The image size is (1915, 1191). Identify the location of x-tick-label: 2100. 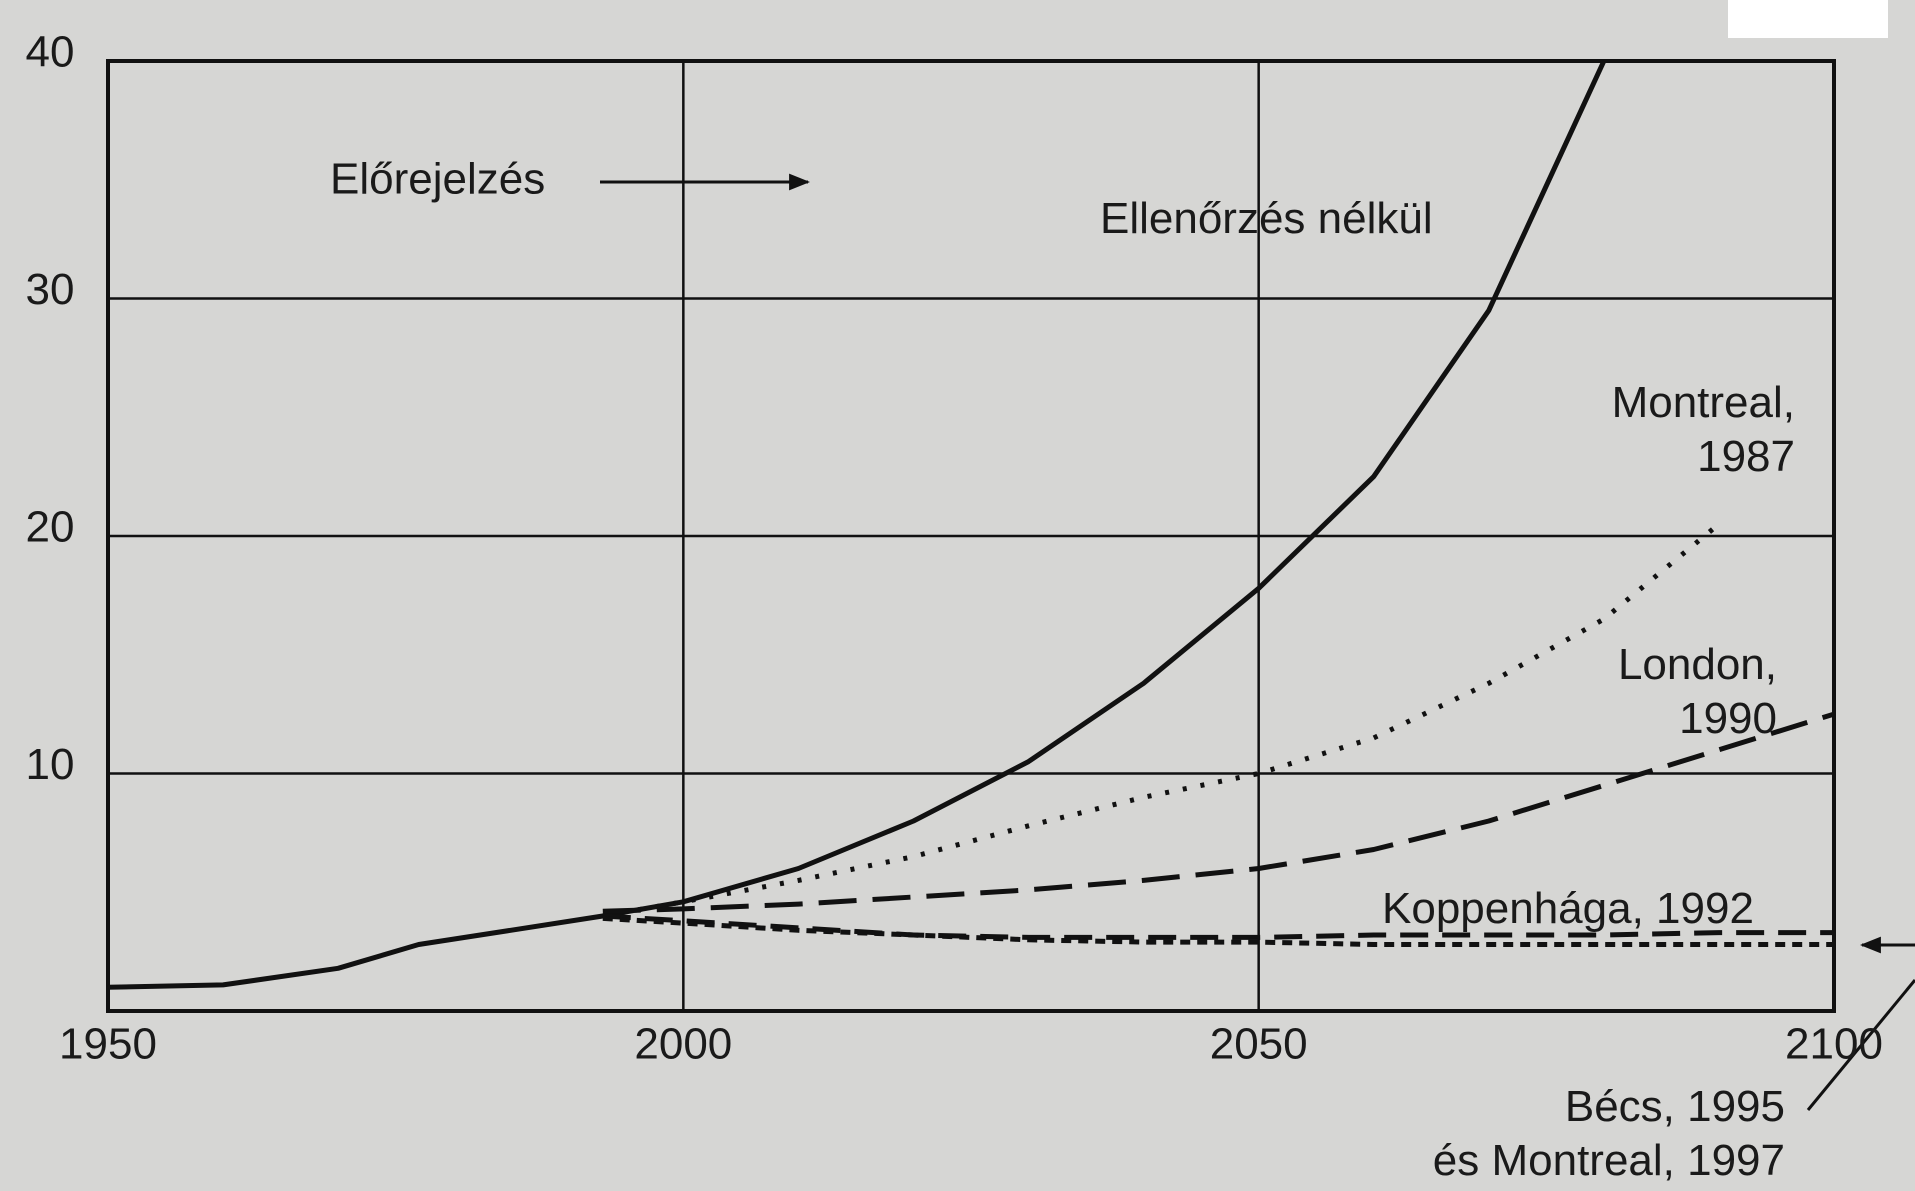
(1834, 1044).